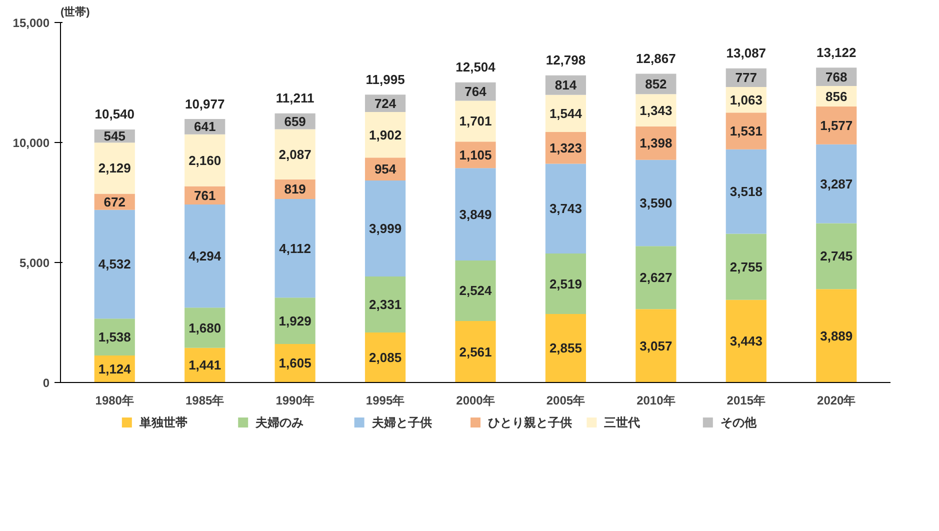  Describe the element at coordinates (163, 423) in the screenshot. I see `legend-label: 単独世帯` at that location.